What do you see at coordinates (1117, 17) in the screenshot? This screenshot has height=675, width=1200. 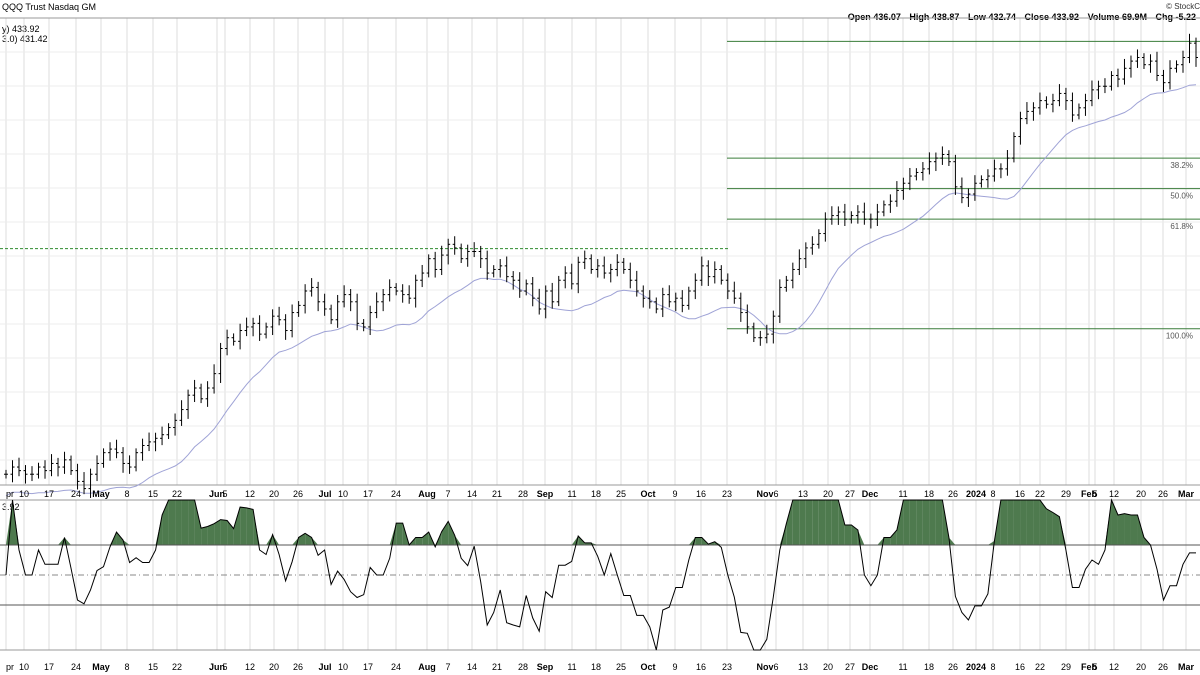 I see `volume-readout: Volume 69.9M` at bounding box center [1117, 17].